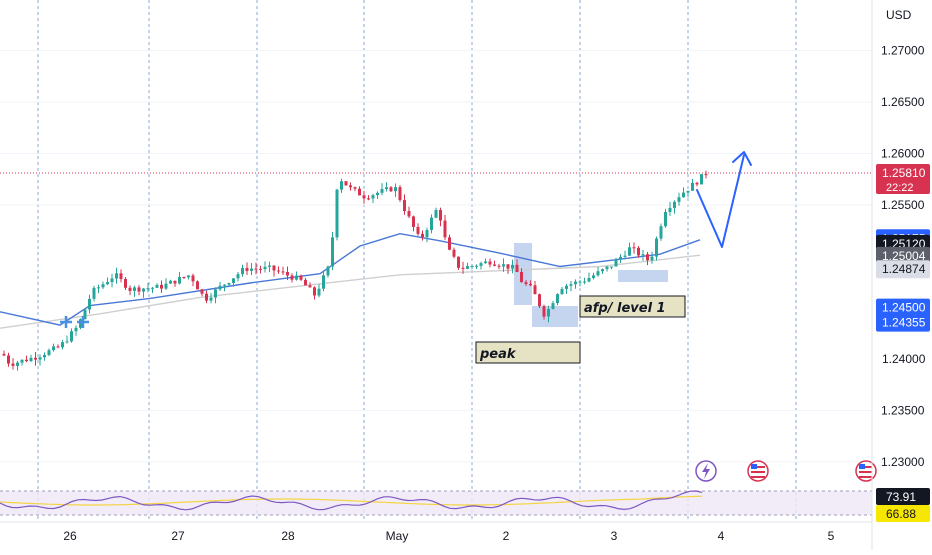 The height and width of the screenshot is (555, 932). What do you see at coordinates (528, 352) in the screenshot?
I see `annotation-peak: peak` at bounding box center [528, 352].